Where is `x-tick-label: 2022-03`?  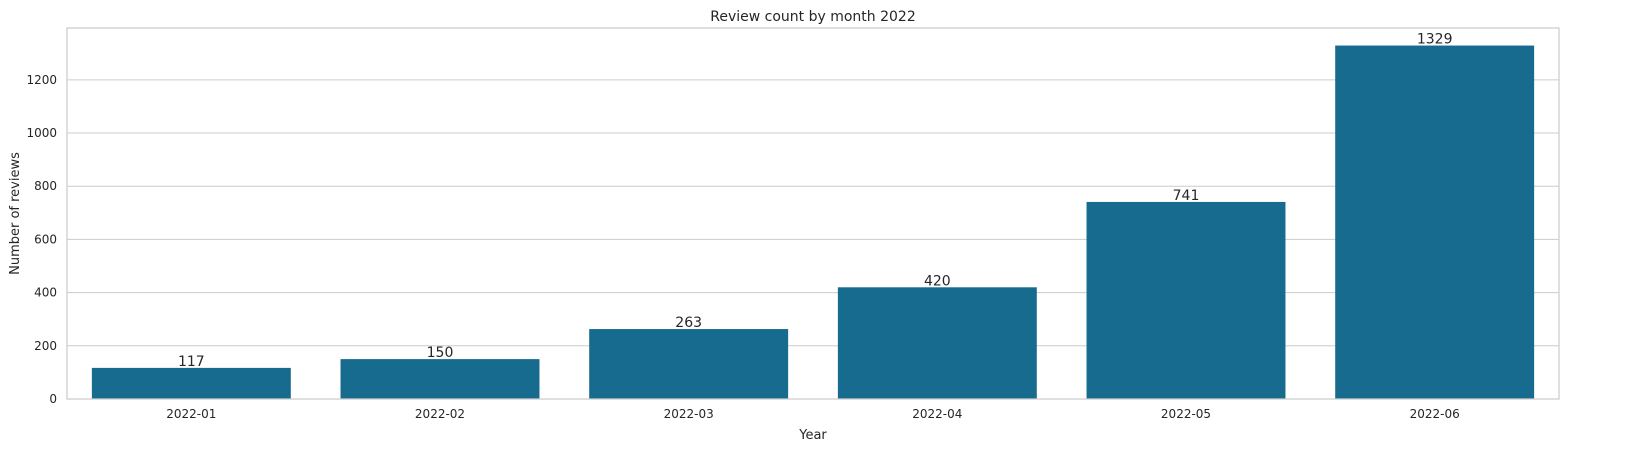
x-tick-label: 2022-03 is located at coordinates (689, 414).